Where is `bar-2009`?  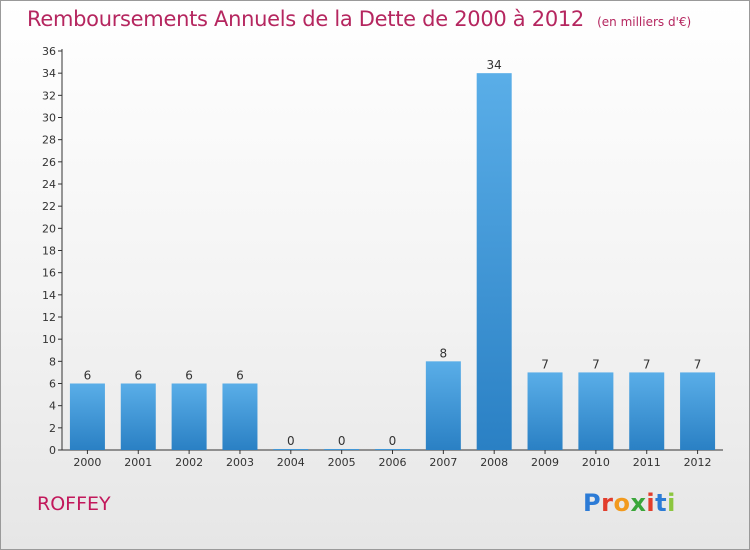 bar-2009 is located at coordinates (545, 411).